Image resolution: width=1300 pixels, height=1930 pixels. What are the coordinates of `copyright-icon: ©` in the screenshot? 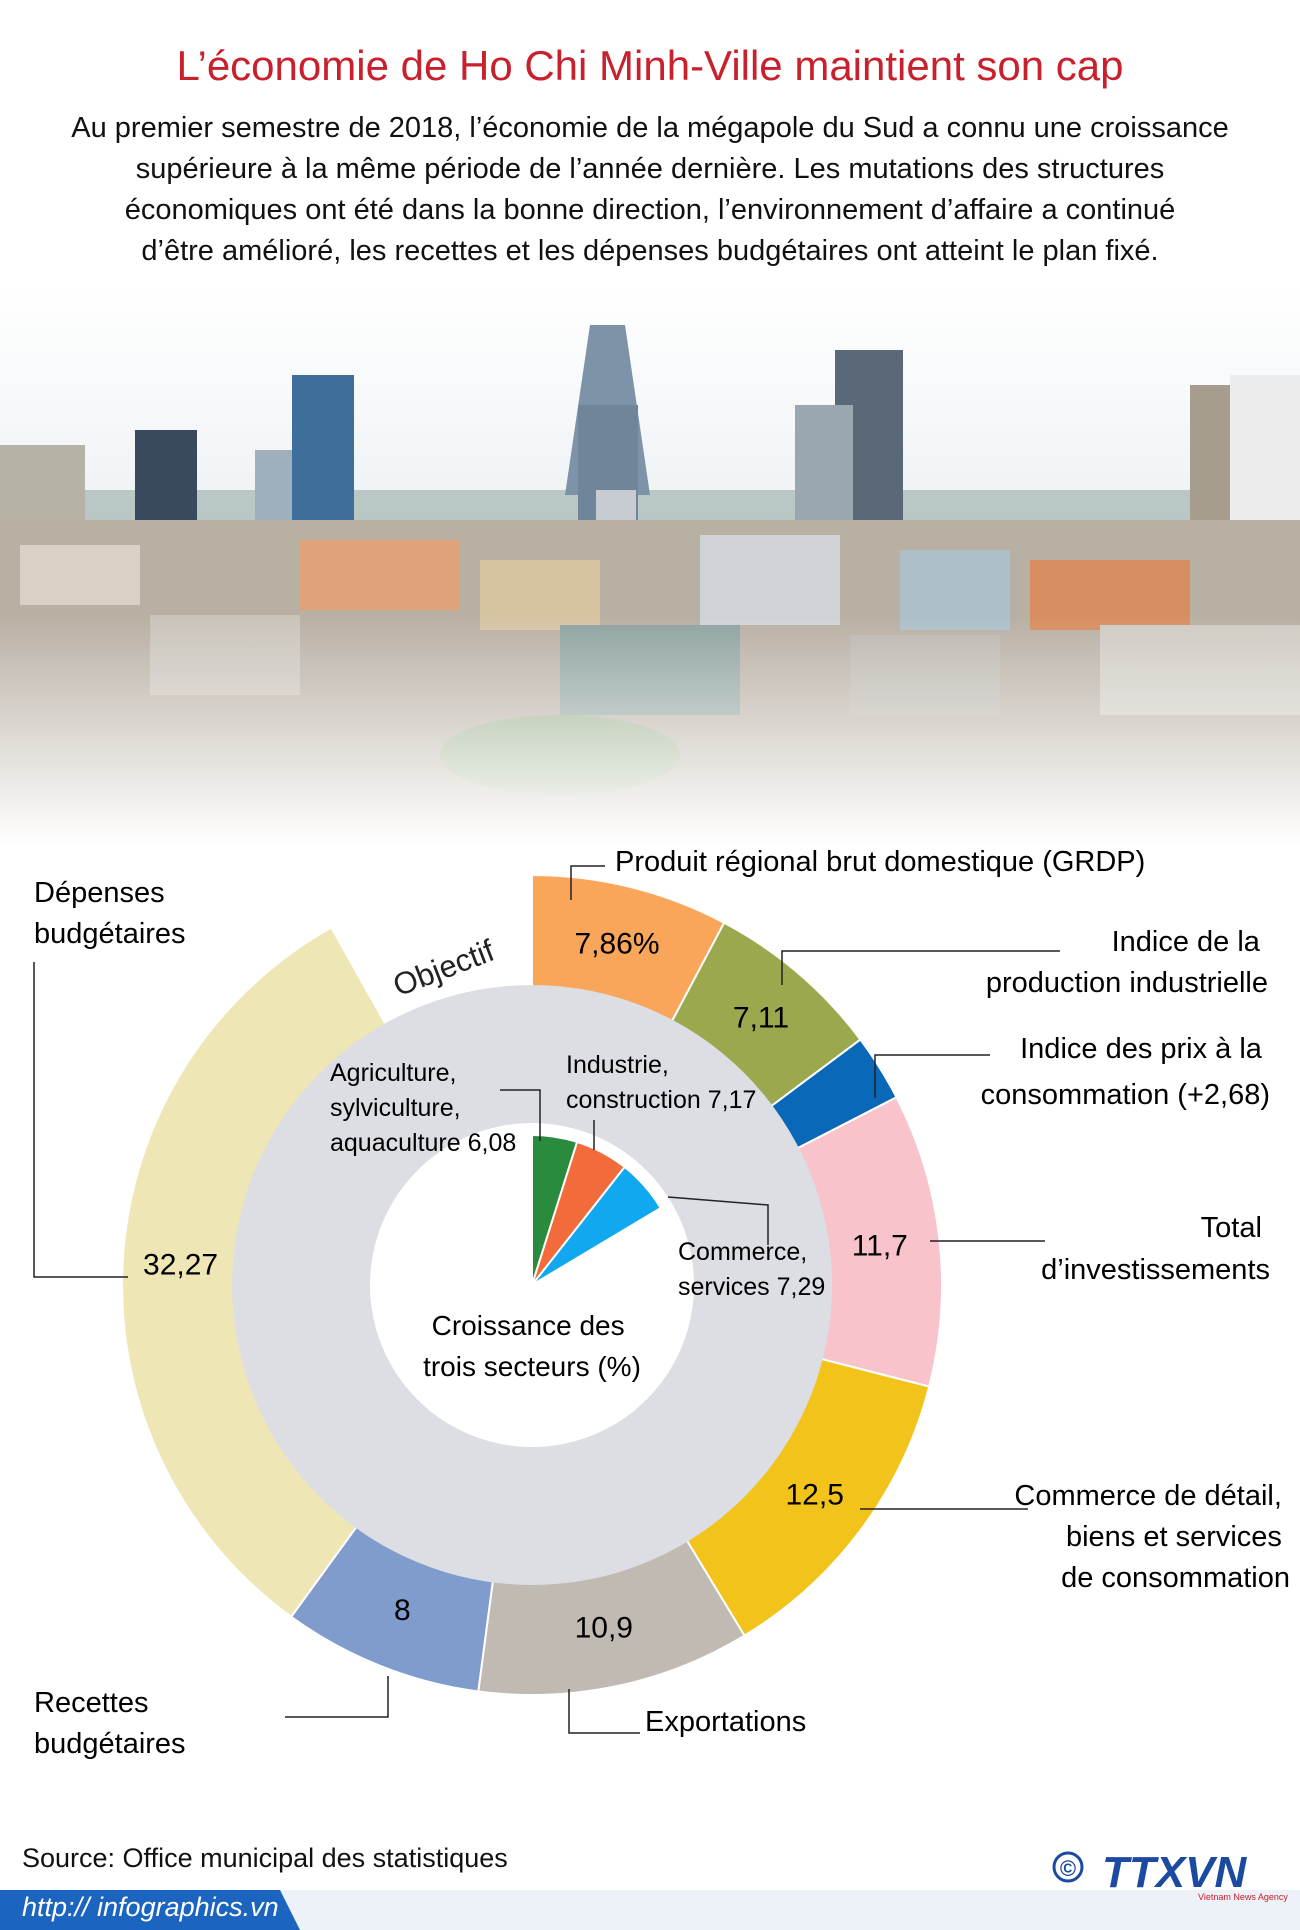 It's located at (1068, 1868).